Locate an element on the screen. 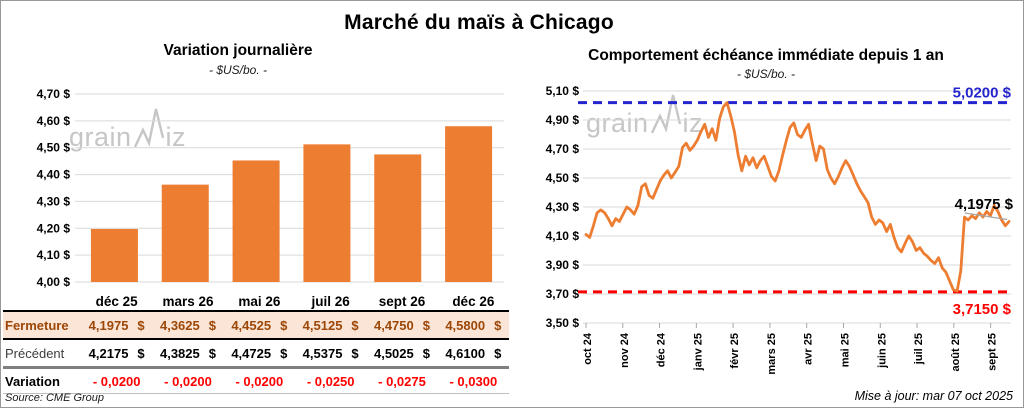 This screenshot has height=408, width=1024. table-cell: 4,2175 $ is located at coordinates (116, 353).